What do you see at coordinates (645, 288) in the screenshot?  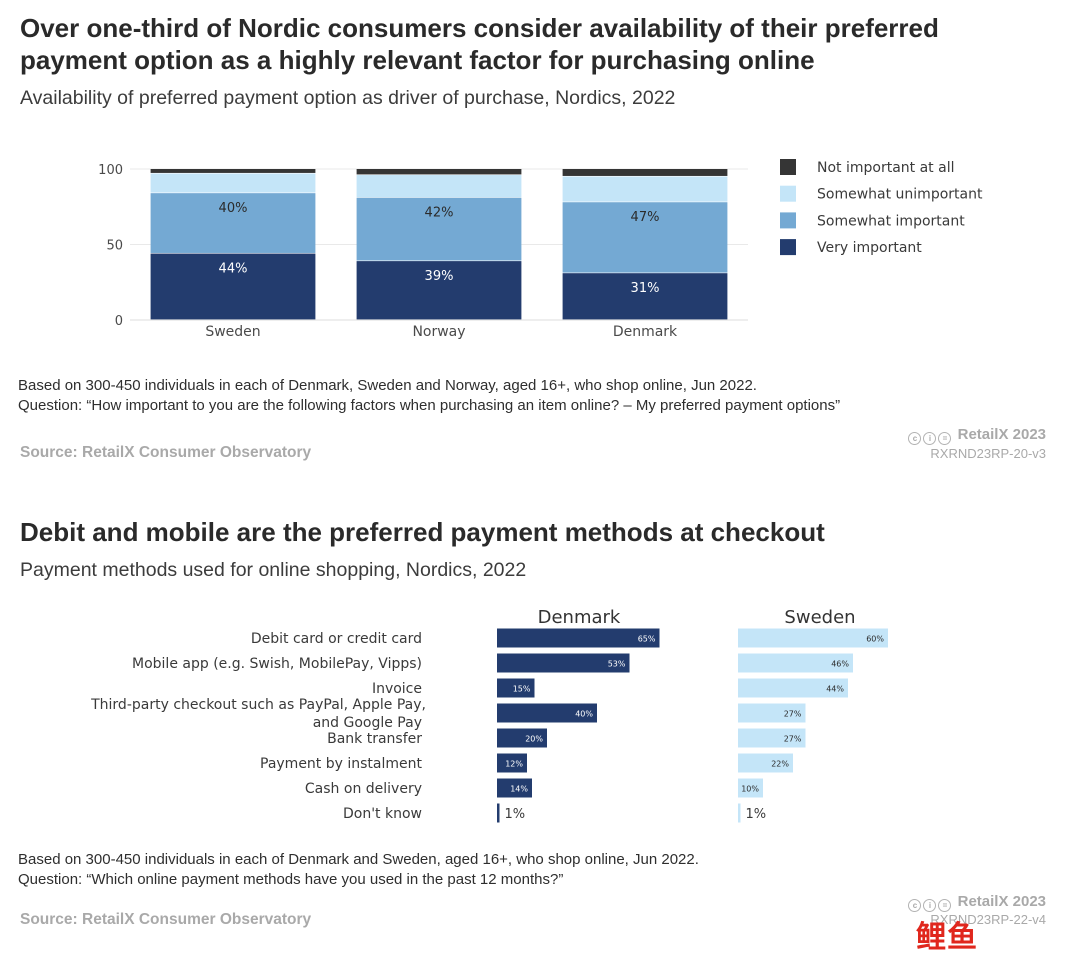 I see `data-label: 31%` at bounding box center [645, 288].